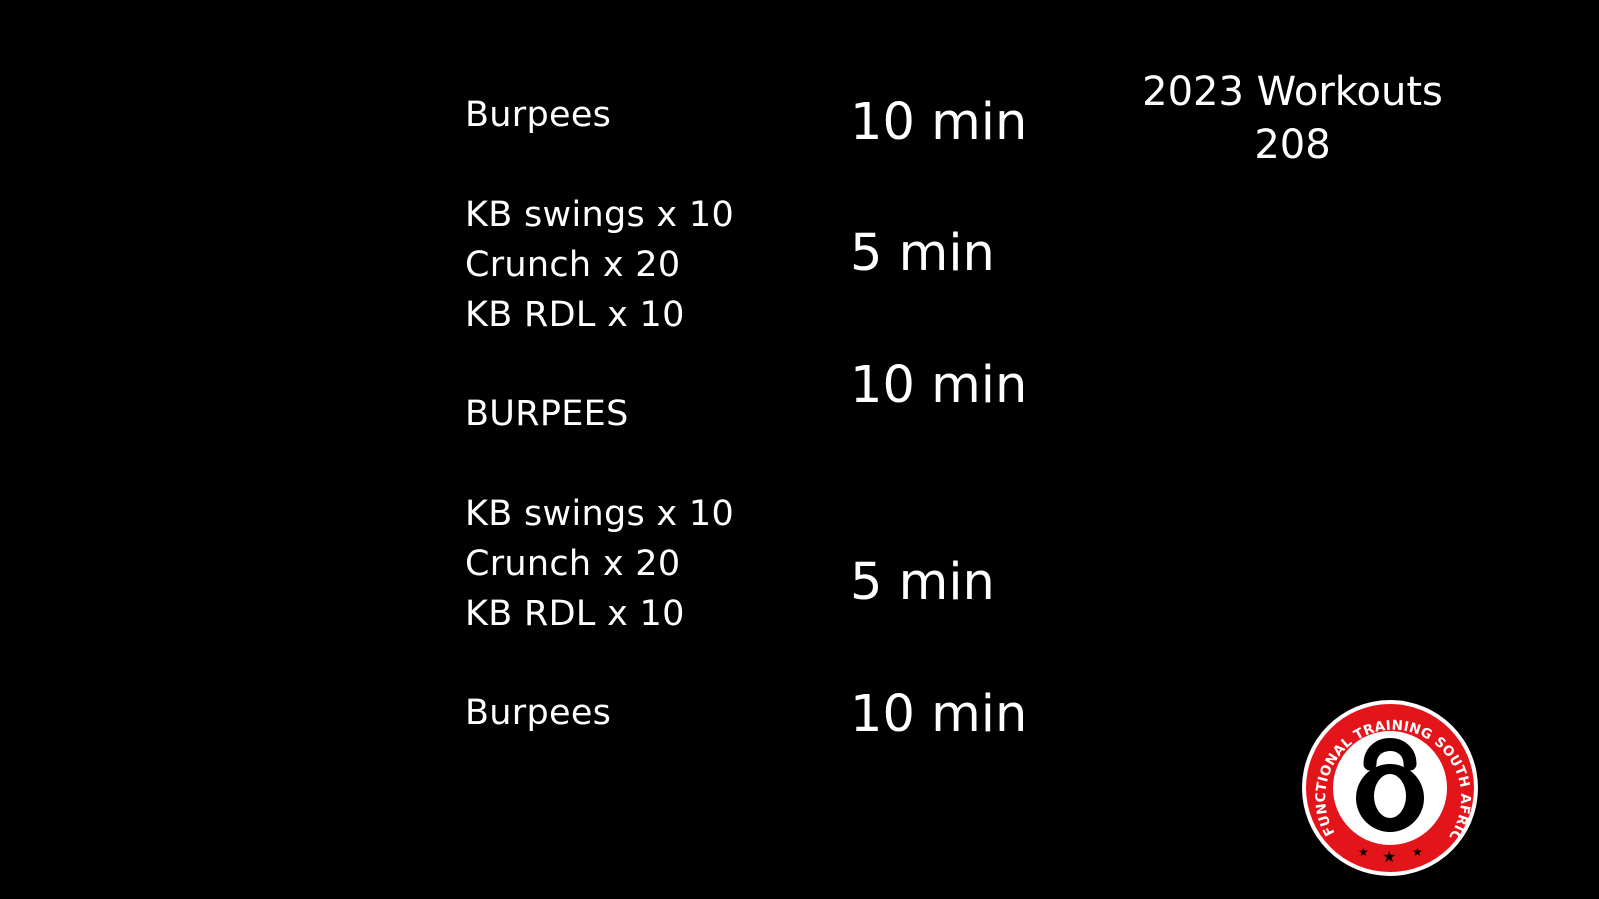 The image size is (1599, 899). I want to click on workout-number: 208, so click(1292, 145).